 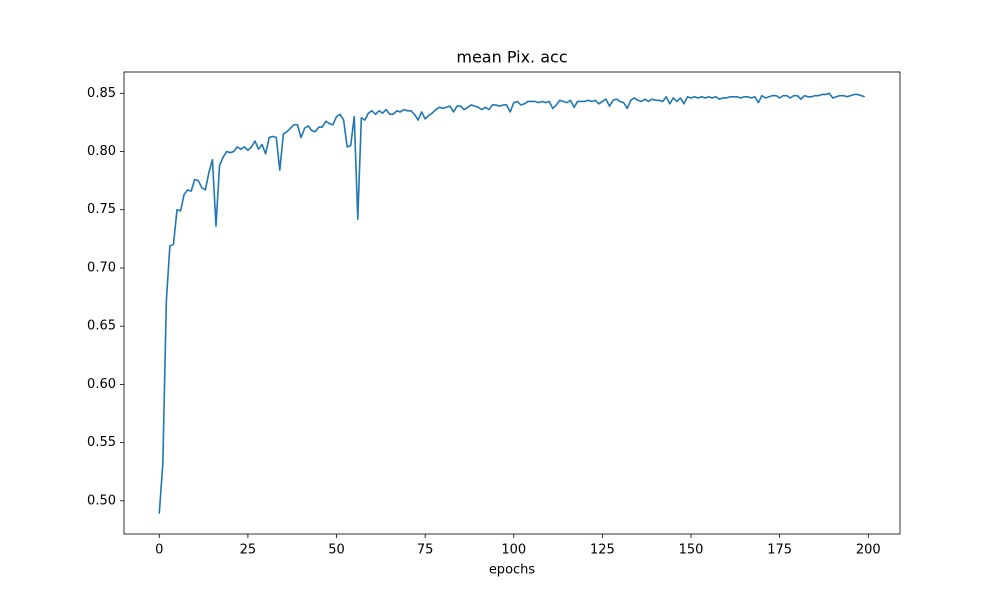 What do you see at coordinates (101, 326) in the screenshot?
I see `y-tick-label: 0.65` at bounding box center [101, 326].